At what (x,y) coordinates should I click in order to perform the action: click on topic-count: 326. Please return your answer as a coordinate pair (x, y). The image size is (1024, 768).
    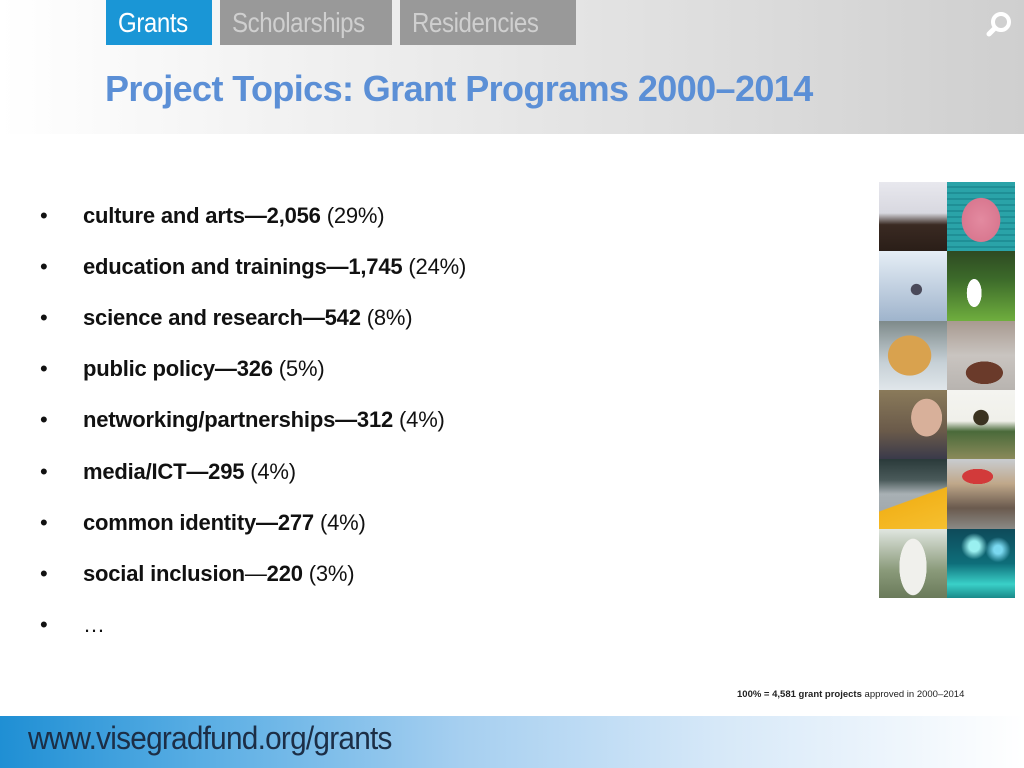
    Looking at the image, I should click on (254, 369).